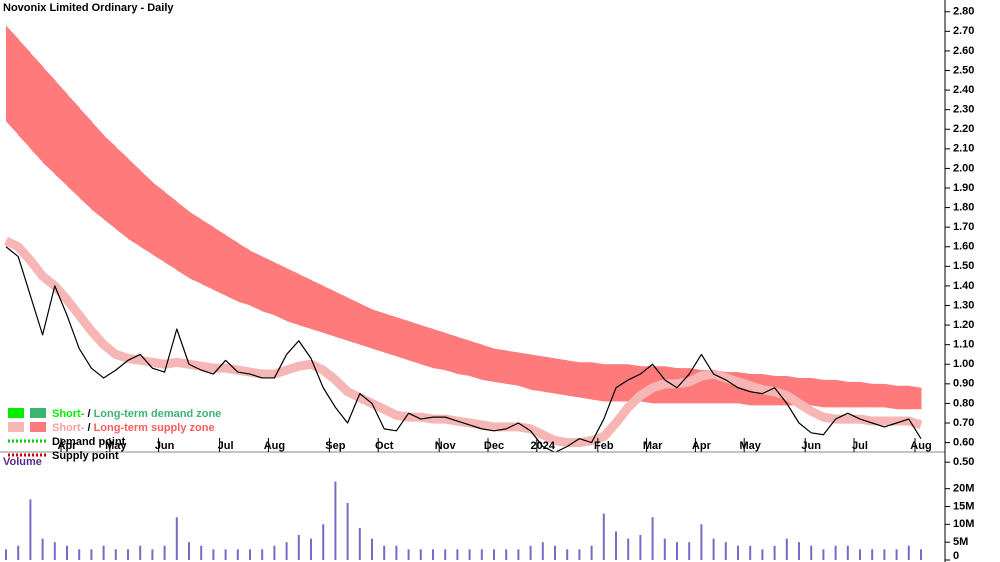 The width and height of the screenshot is (1000, 562). Describe the element at coordinates (68, 446) in the screenshot. I see `x-tick-label: Apr` at that location.